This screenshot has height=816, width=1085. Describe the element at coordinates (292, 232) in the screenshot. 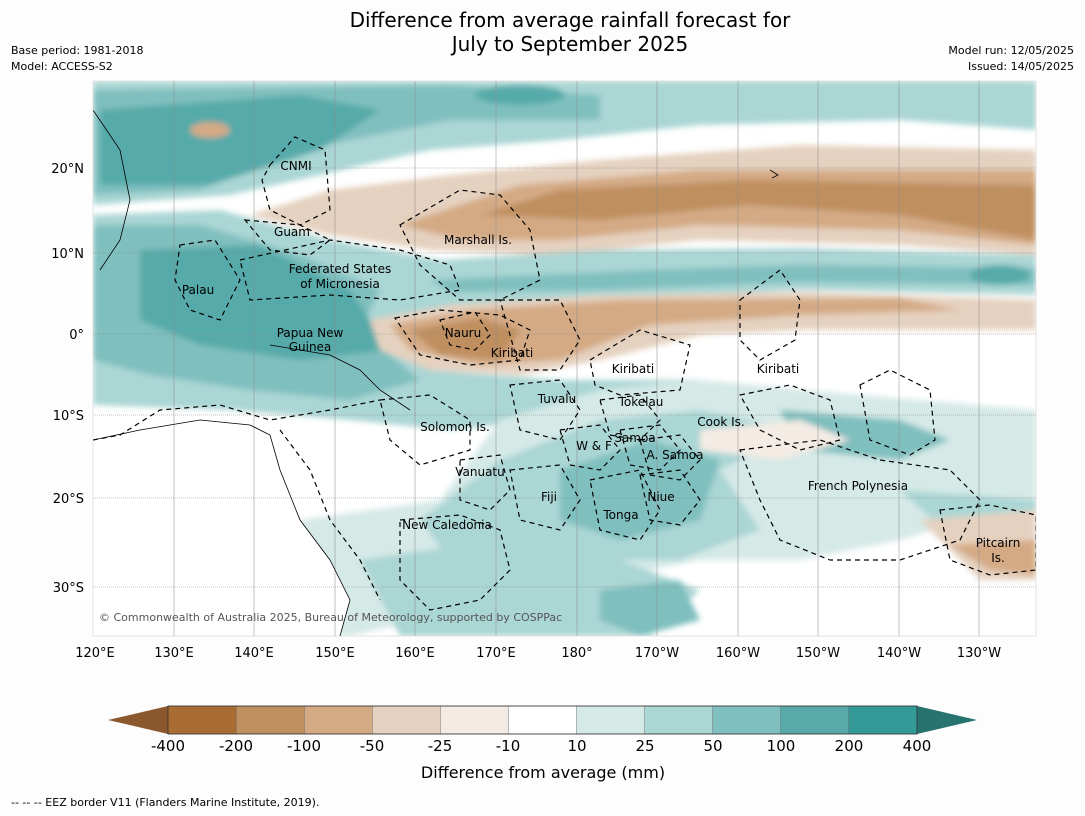

I see `label-guam: Guam` at that location.